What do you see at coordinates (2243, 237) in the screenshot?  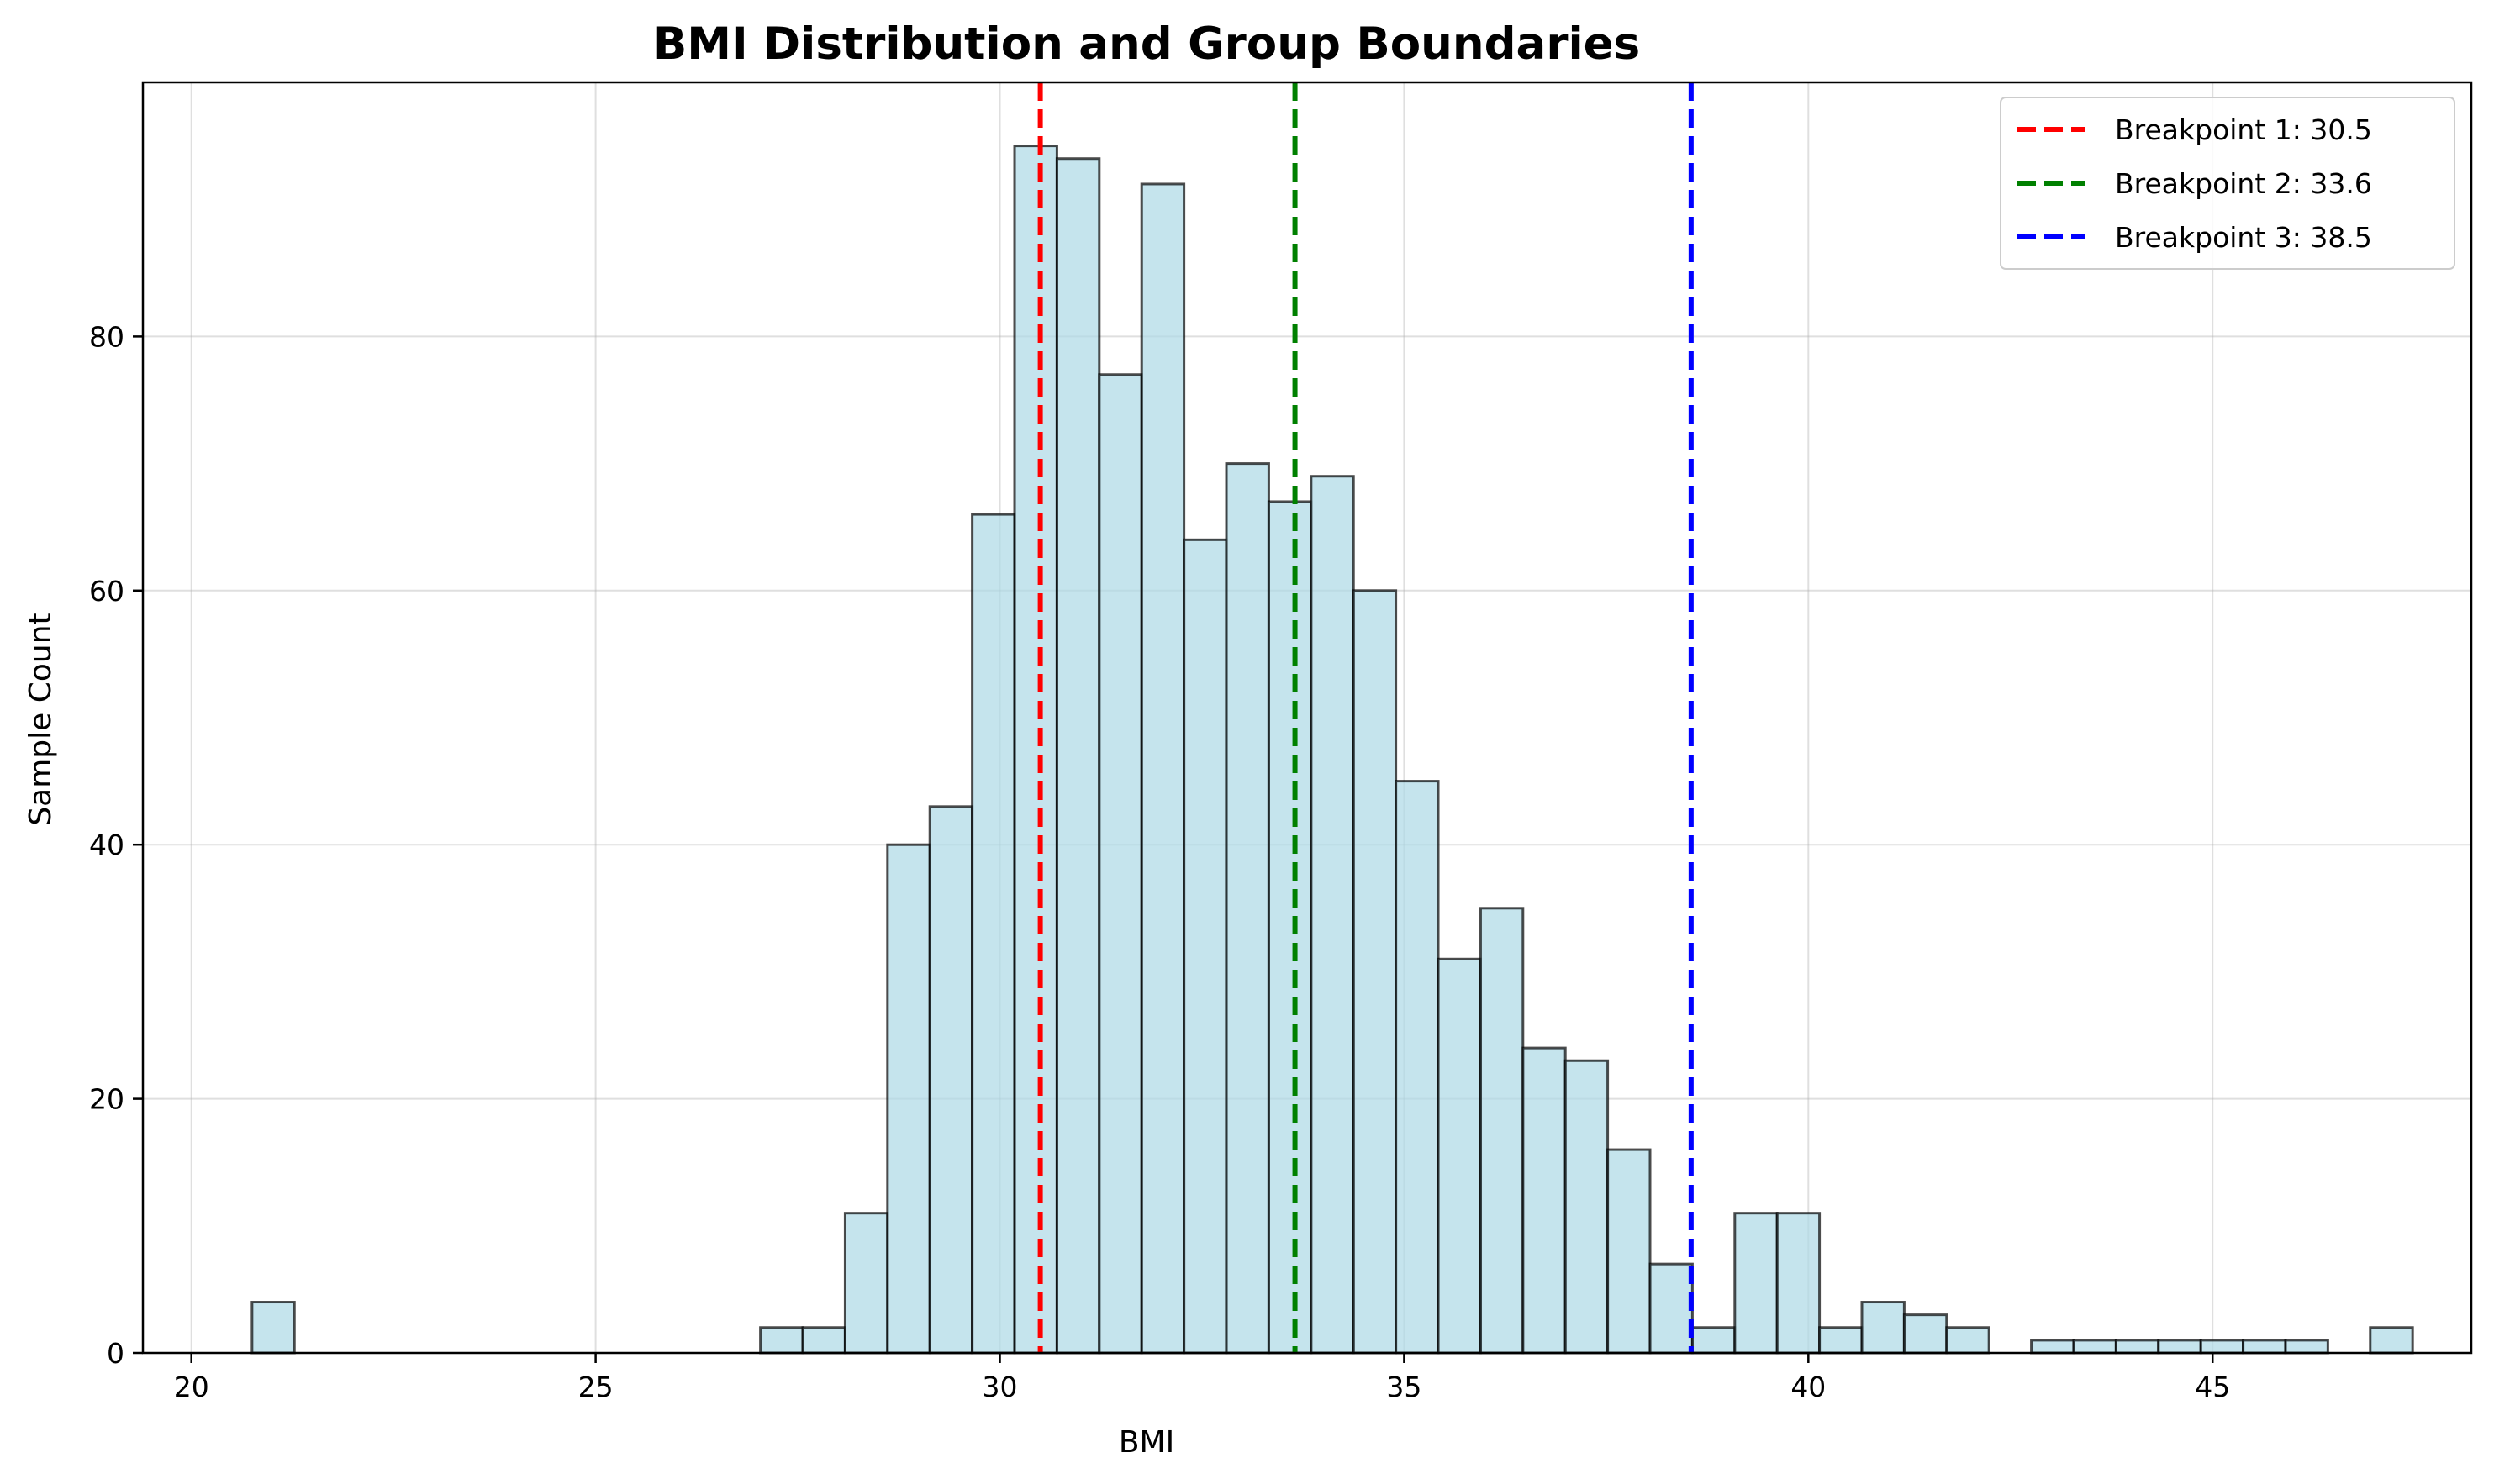 I see `legend-label-3: Breakpoint 3: 38.5` at bounding box center [2243, 237].